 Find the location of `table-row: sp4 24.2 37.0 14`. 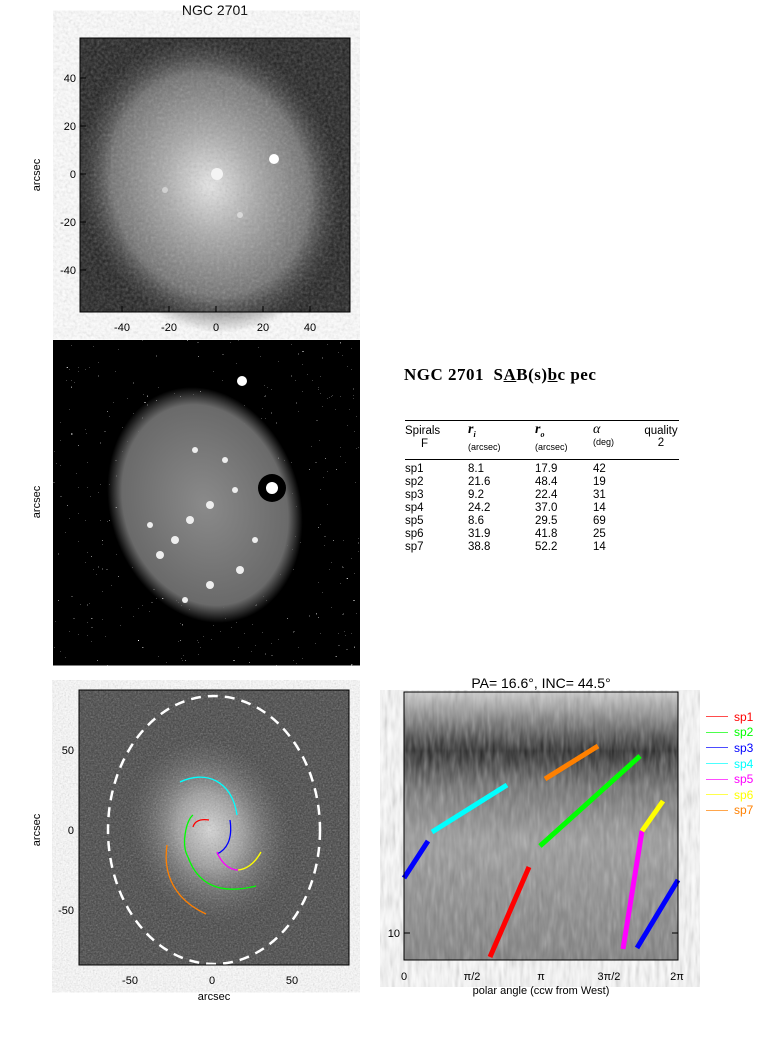

table-row: sp4 24.2 37.0 14 is located at coordinates (542, 508).